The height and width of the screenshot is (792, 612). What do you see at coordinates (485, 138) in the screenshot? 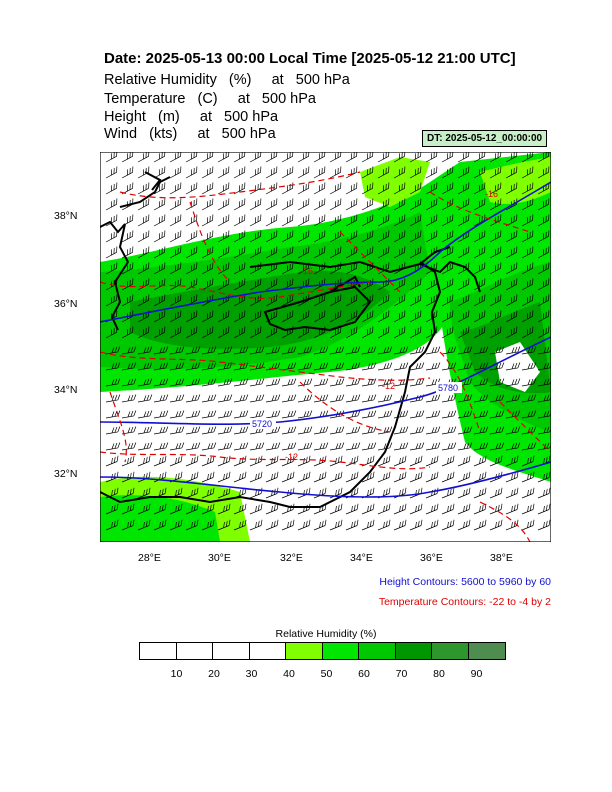
I see `dt-badge: DT: 2025-05-12_00:00:00` at bounding box center [485, 138].